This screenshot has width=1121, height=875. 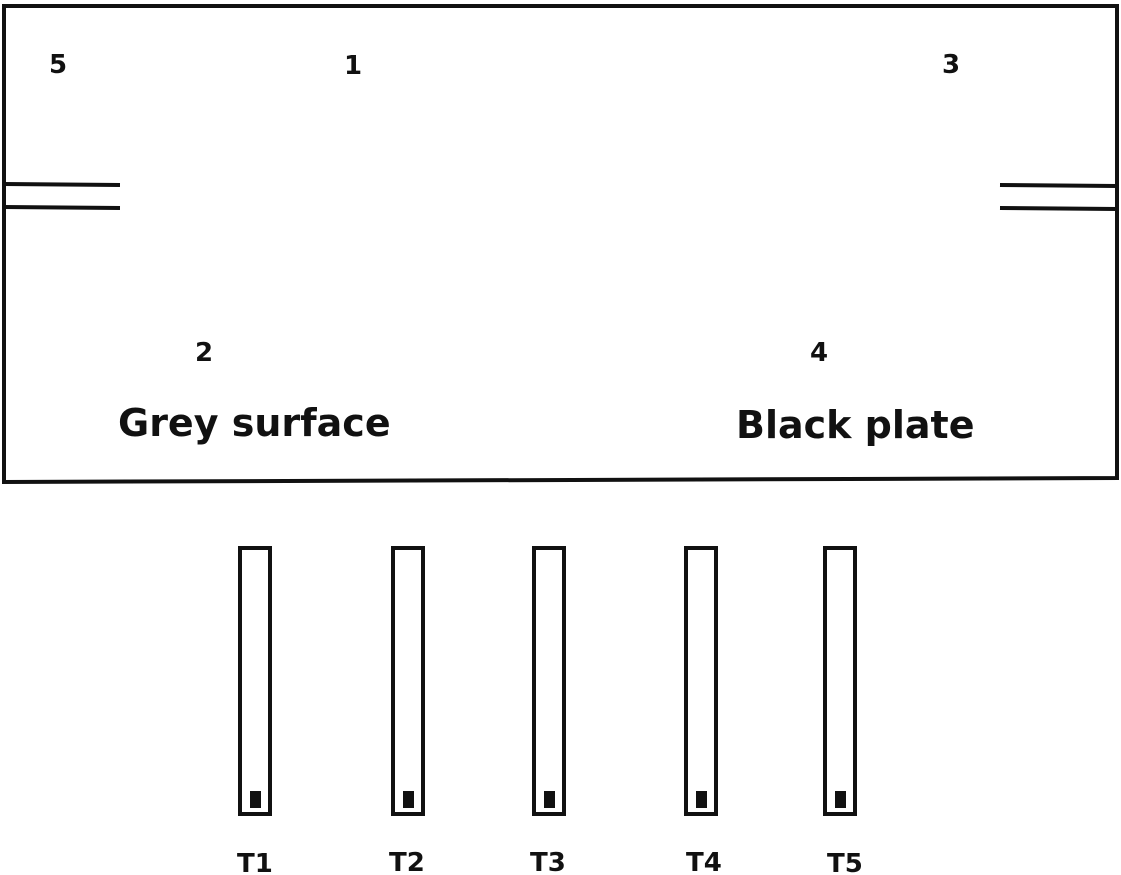 I want to click on left-port, so click(x=62, y=196).